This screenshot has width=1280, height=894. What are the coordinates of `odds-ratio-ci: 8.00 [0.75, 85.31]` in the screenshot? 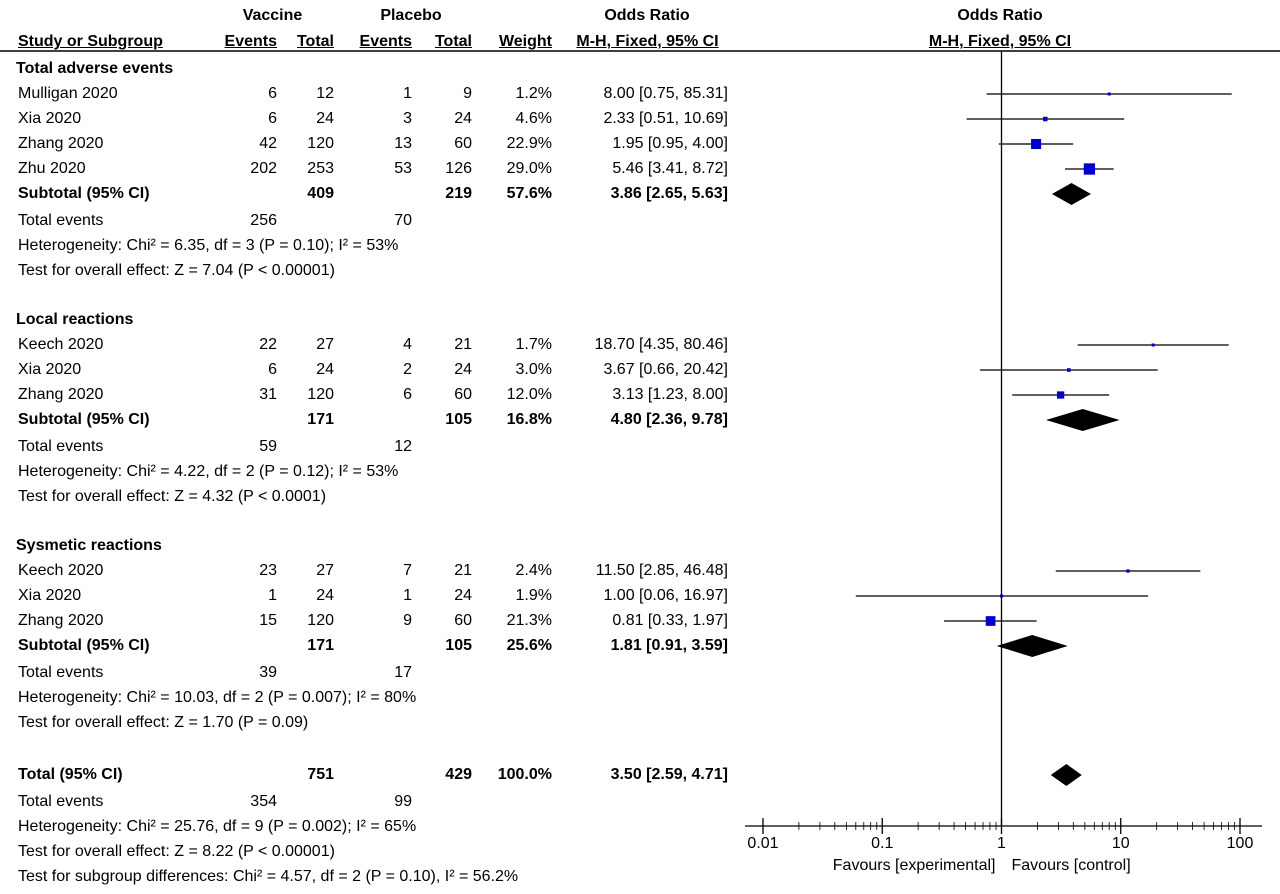 It's located at (665, 93).